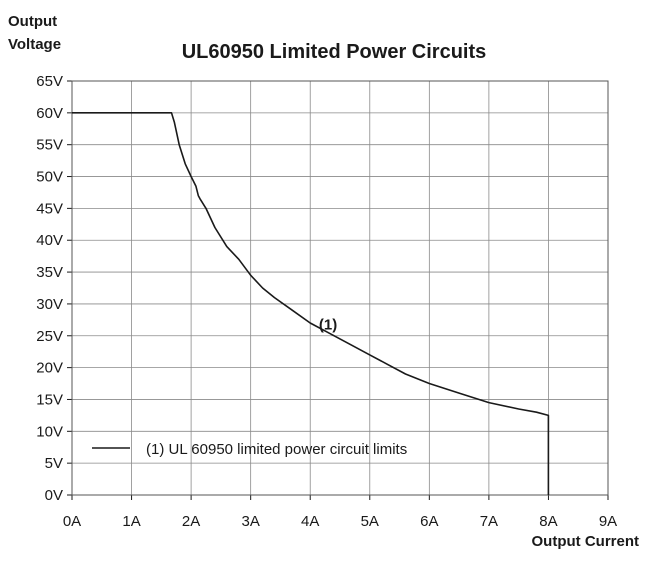 This screenshot has width=648, height=565. Describe the element at coordinates (32, 21) in the screenshot. I see `y-axis-title-line-1: Output` at that location.